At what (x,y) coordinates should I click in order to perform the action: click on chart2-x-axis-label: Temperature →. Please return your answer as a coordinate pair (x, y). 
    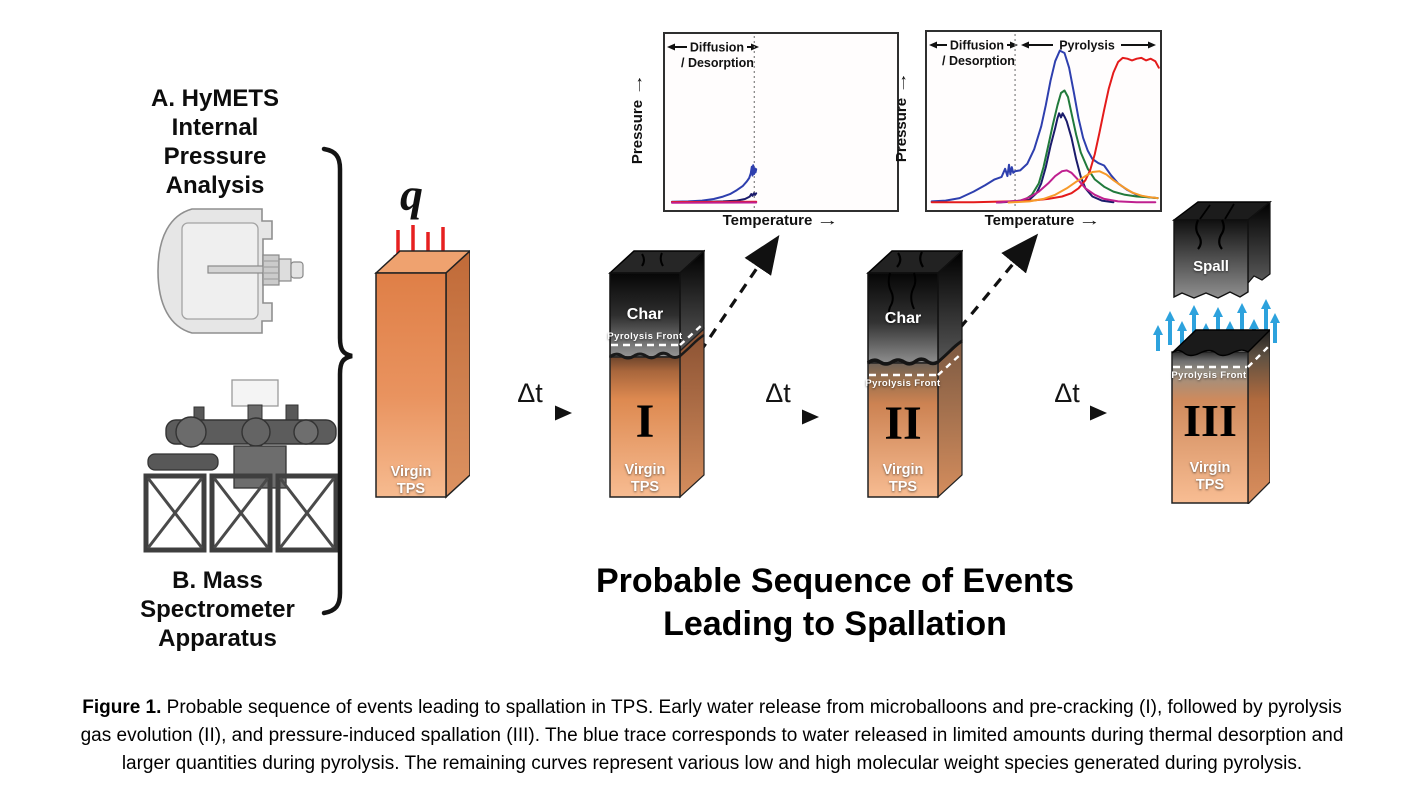
    Looking at the image, I should click on (1043, 220).